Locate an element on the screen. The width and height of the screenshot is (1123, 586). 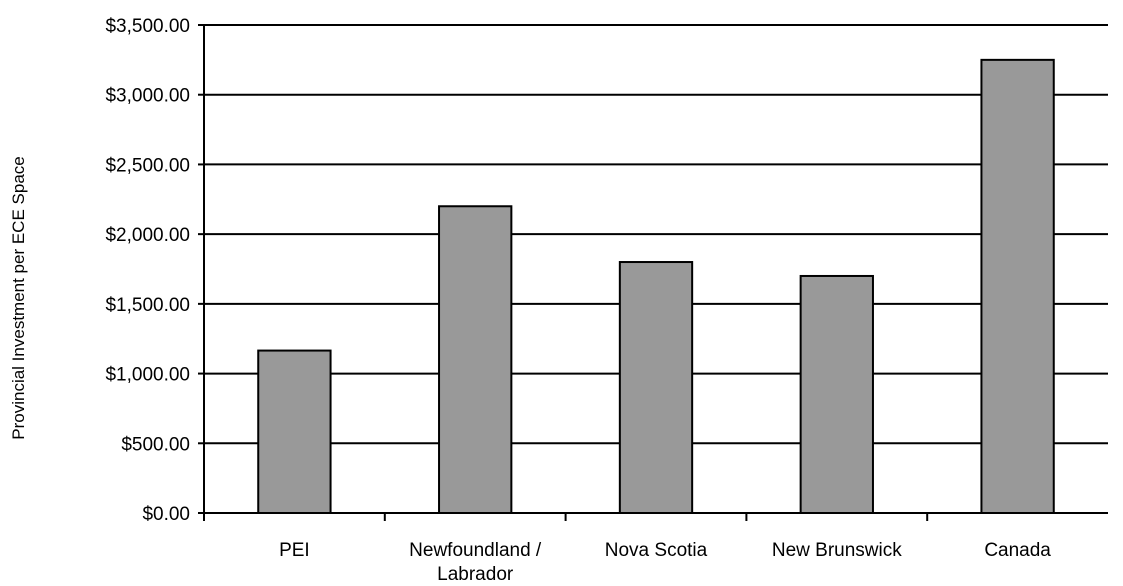
y-tick-label: $3,000.00 is located at coordinates (147, 96).